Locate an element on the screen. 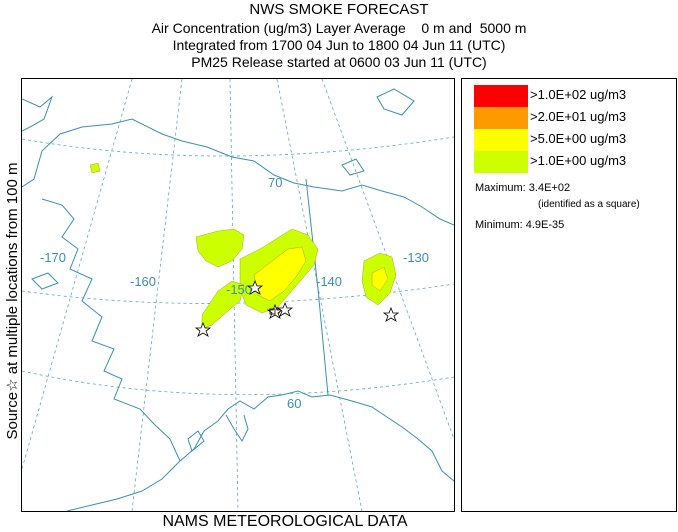 Image resolution: width=678 pixels, height=532 pixels. border-line is located at coordinates (317, 287).